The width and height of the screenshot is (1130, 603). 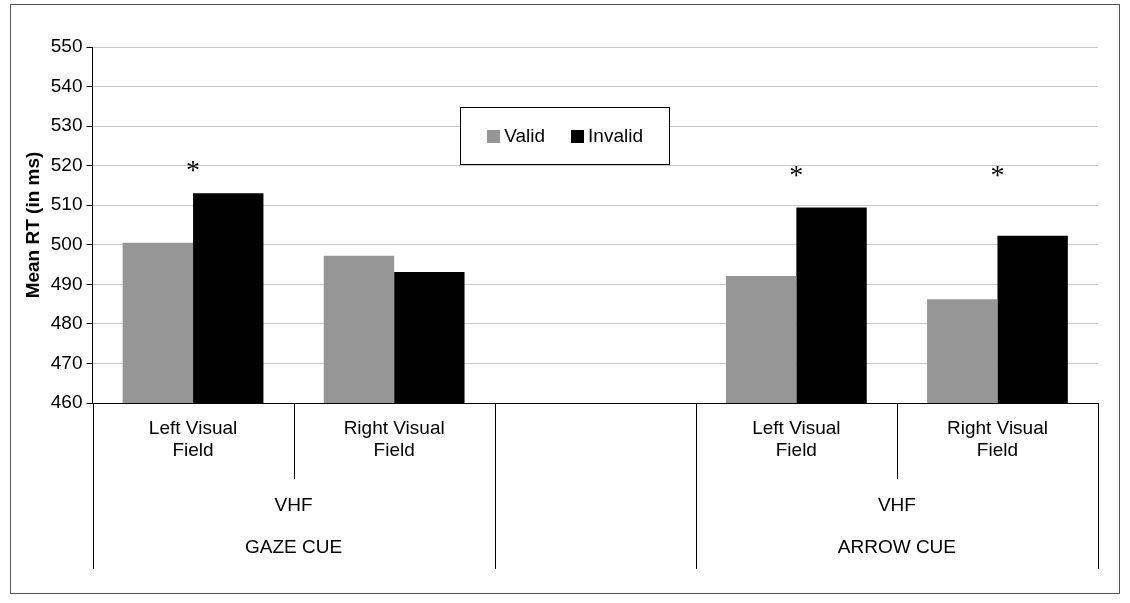 What do you see at coordinates (66, 46) in the screenshot?
I see `y-tick-label: 550` at bounding box center [66, 46].